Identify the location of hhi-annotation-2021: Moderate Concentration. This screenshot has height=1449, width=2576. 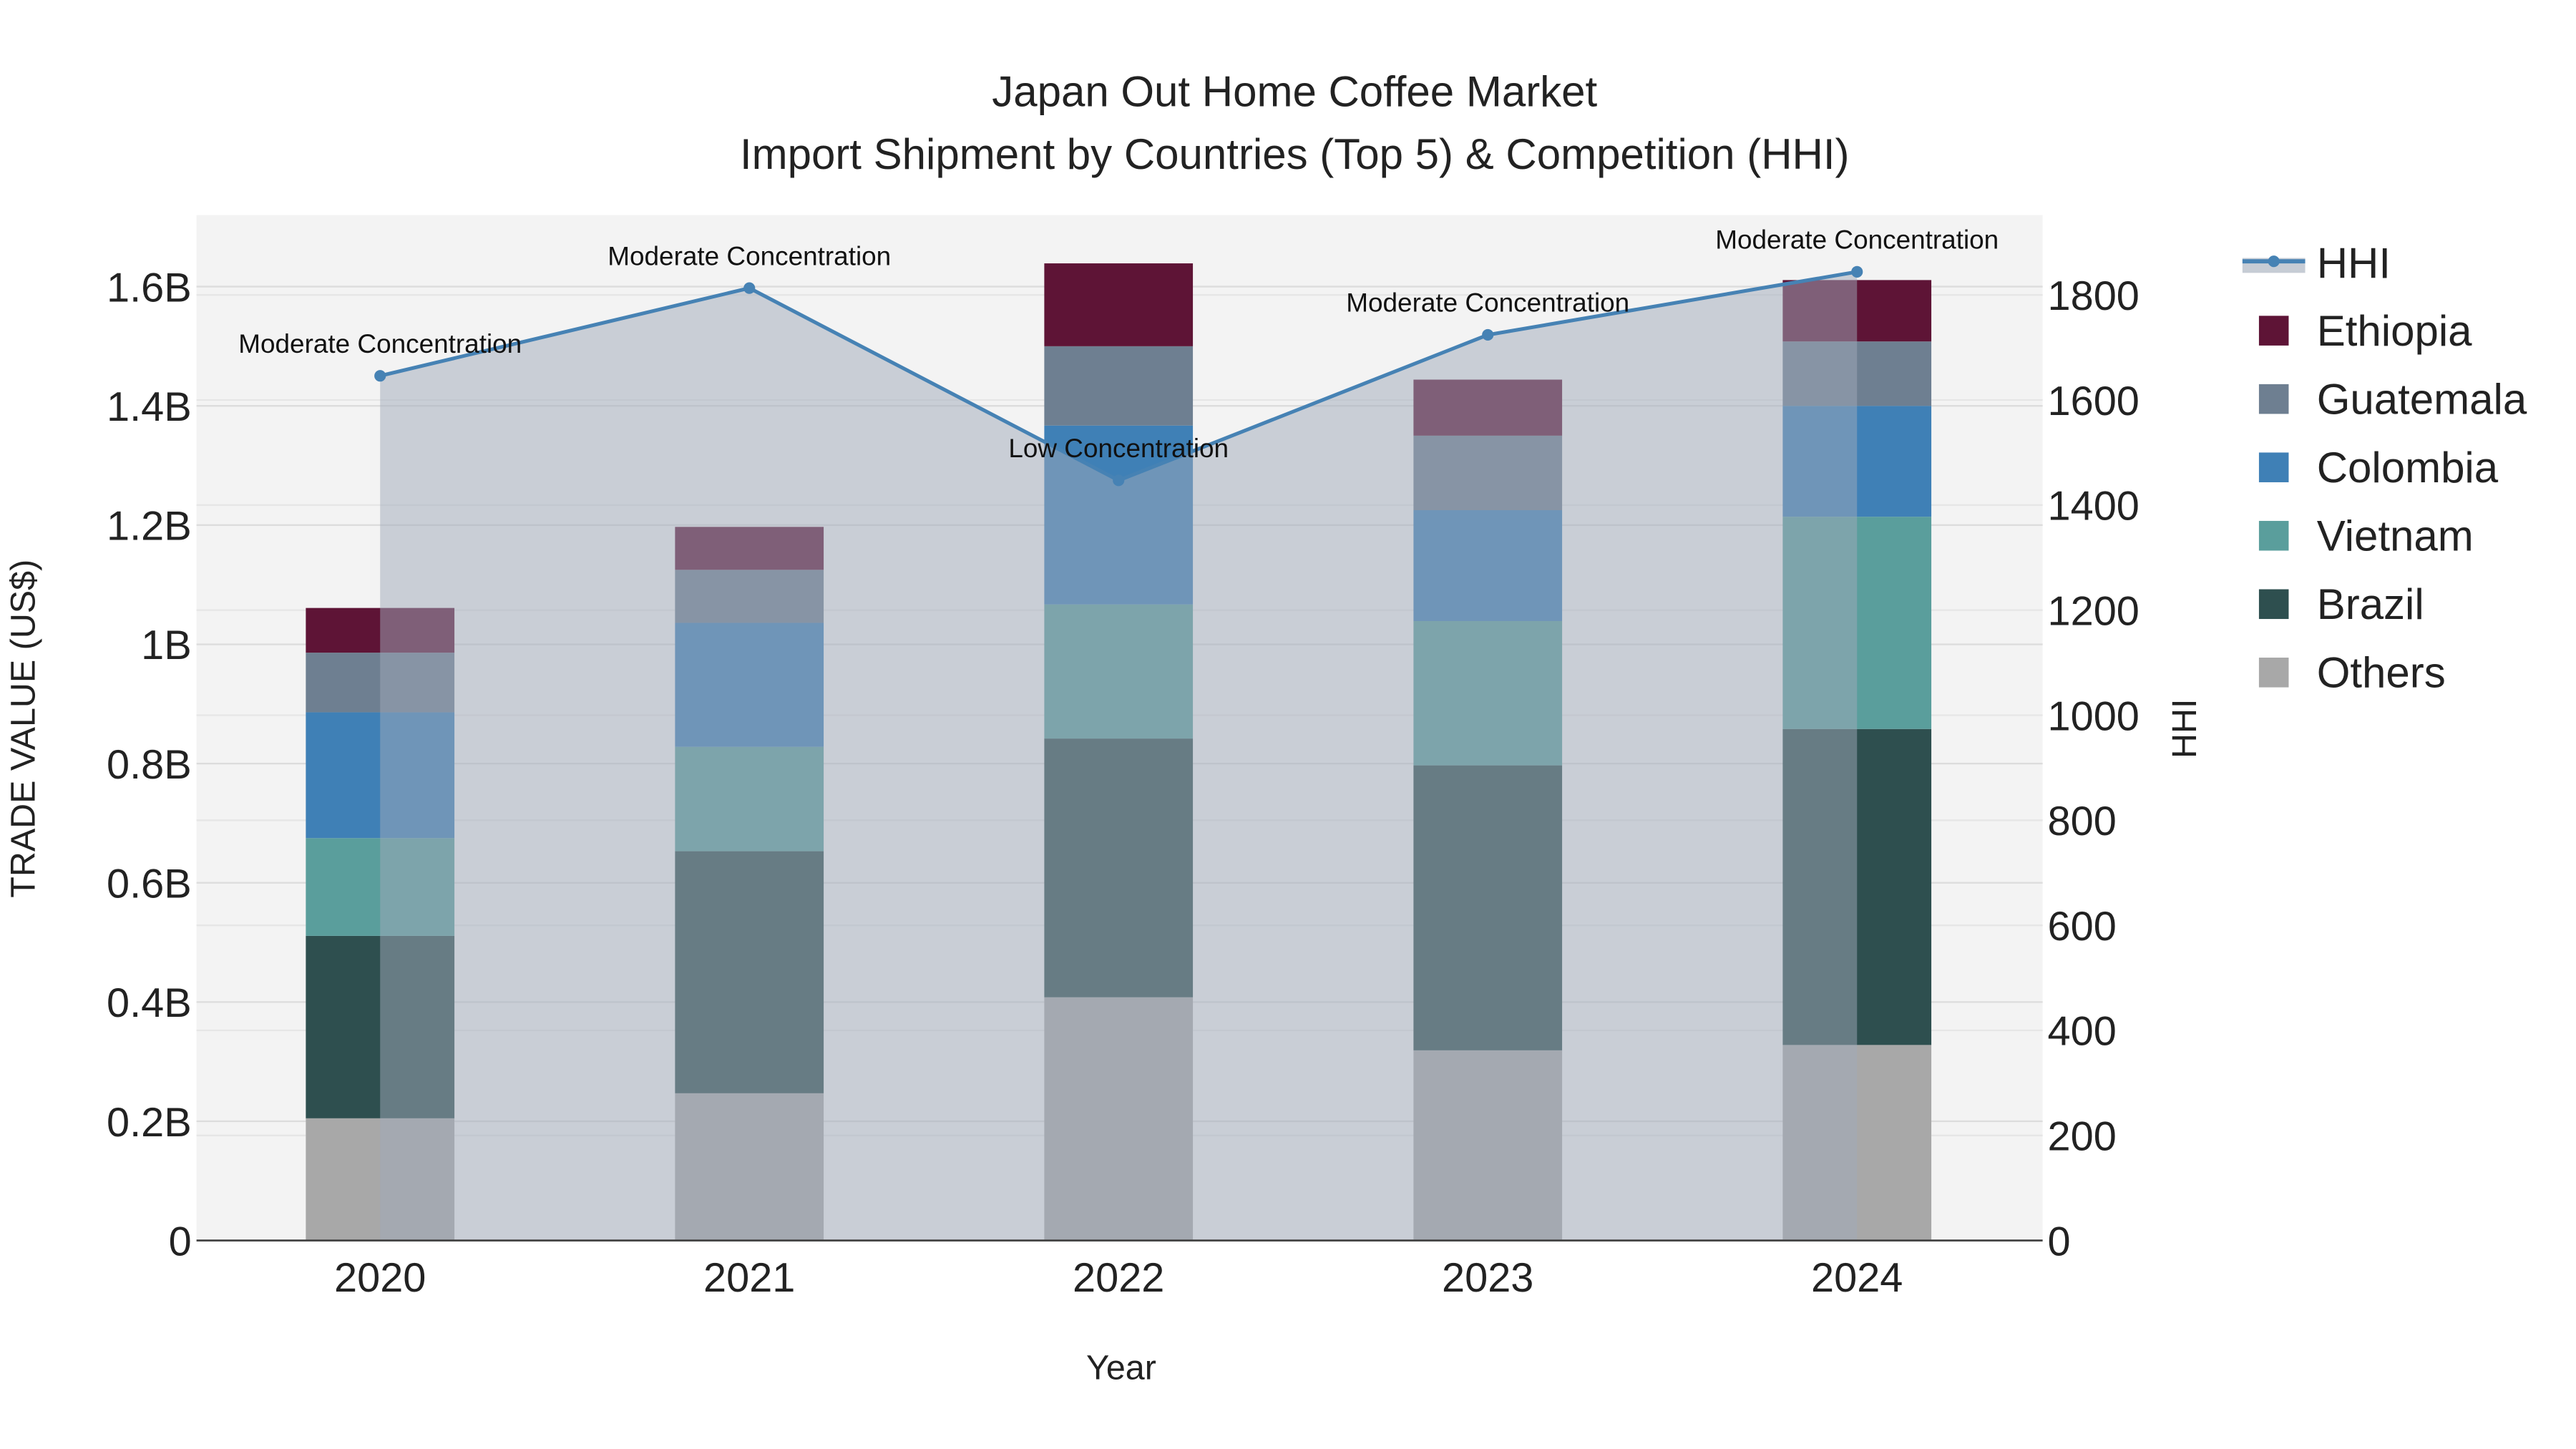
(749, 255).